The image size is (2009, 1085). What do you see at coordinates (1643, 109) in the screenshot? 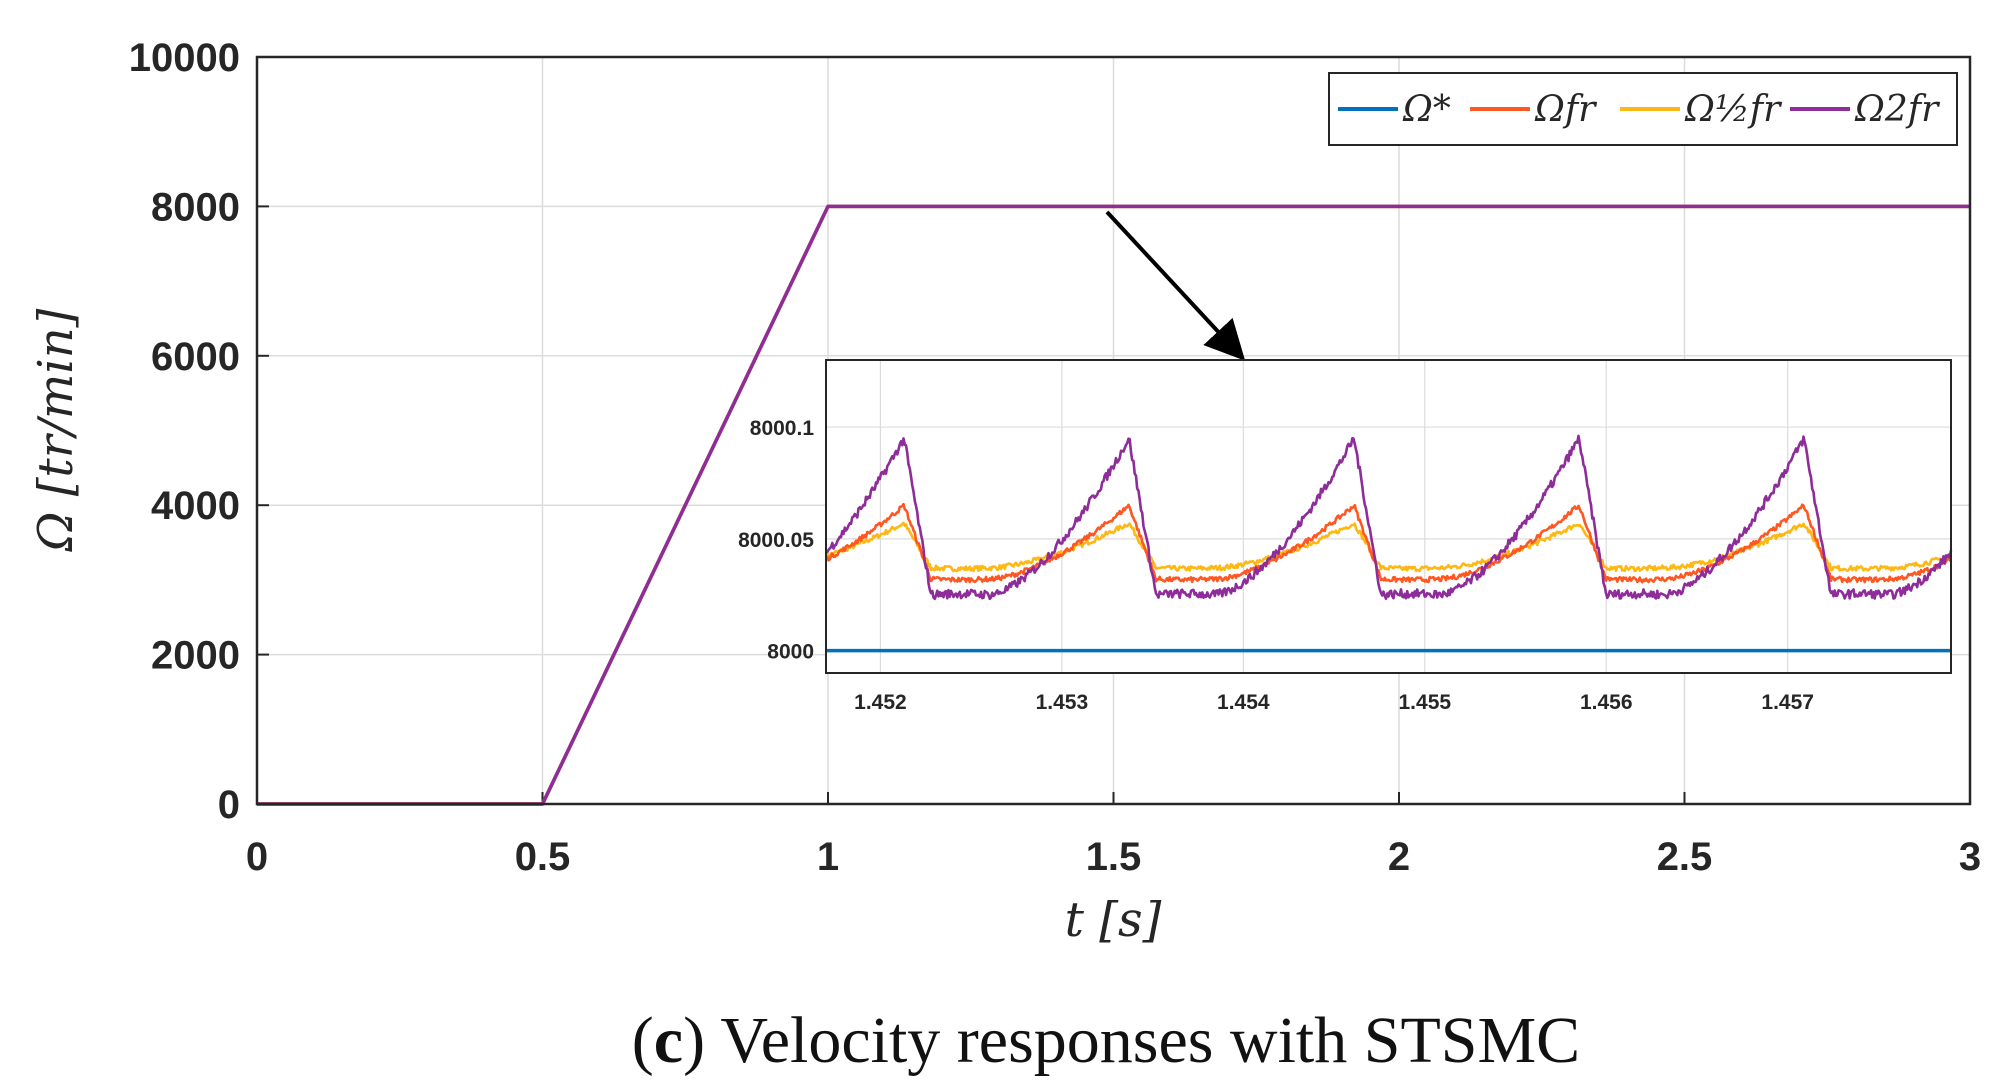
I see `legend: Ω* Ωfr Ω½fr Ω2fr` at bounding box center [1643, 109].